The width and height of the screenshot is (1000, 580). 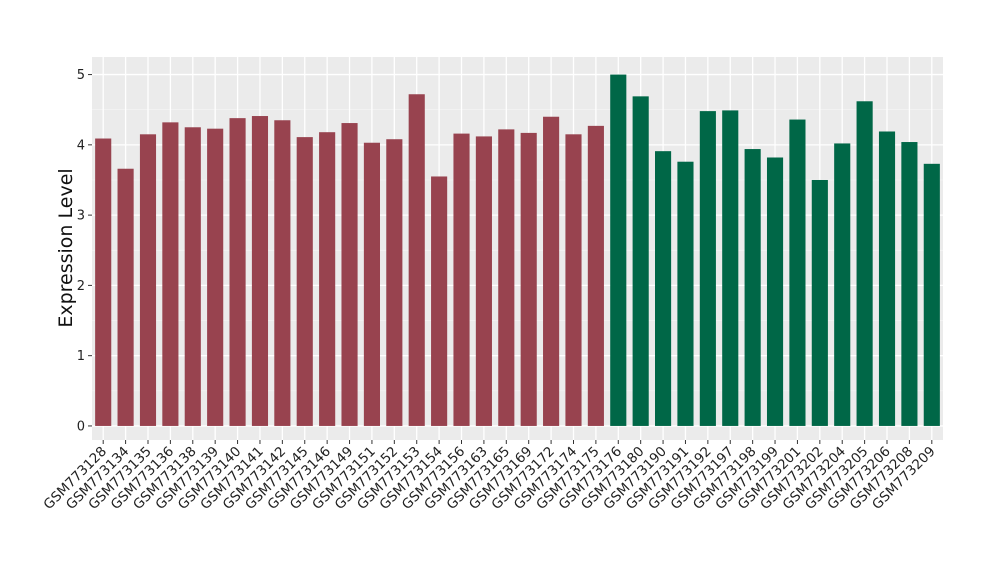 What do you see at coordinates (66, 247) in the screenshot?
I see `y-axis-title: Expression Level` at bounding box center [66, 247].